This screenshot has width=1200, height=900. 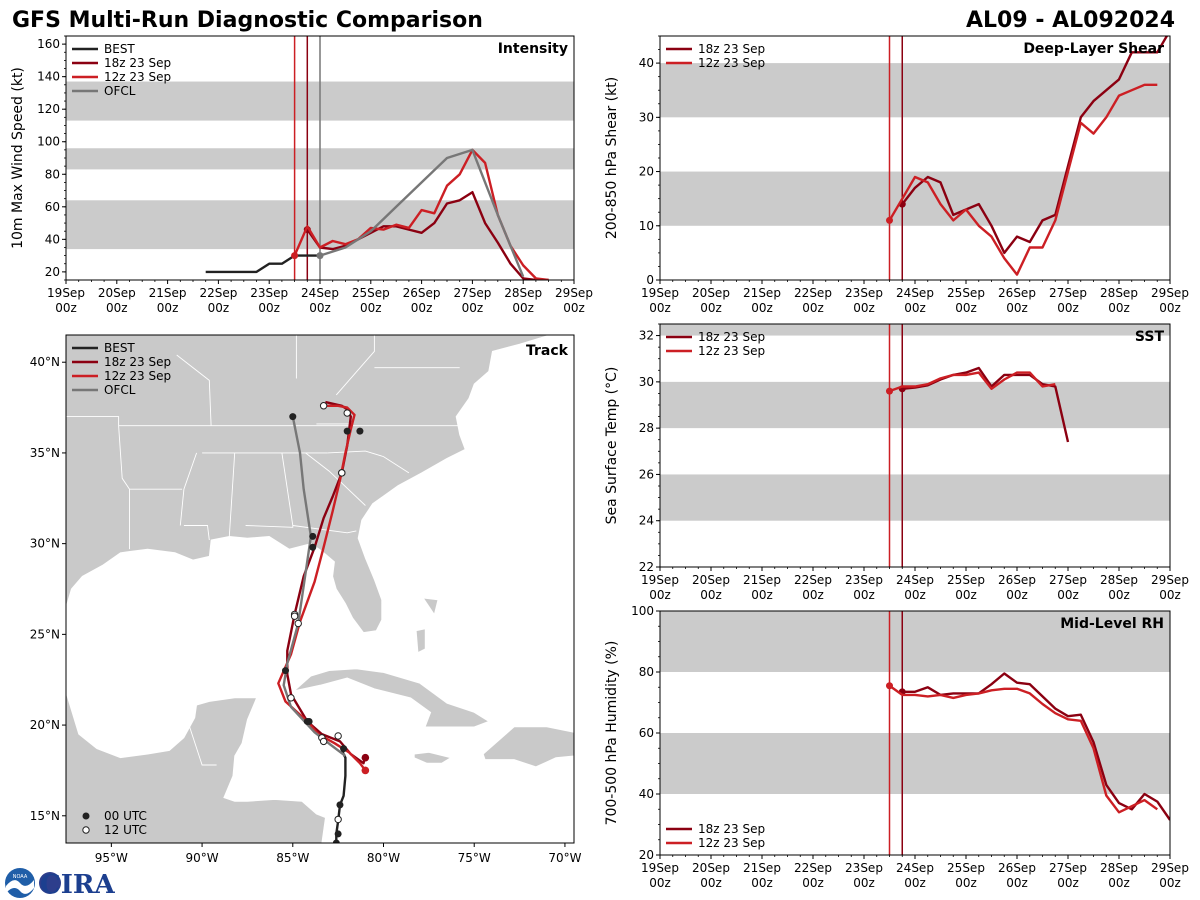 What do you see at coordinates (52, 239) in the screenshot?
I see `y-tick-label: 40` at bounding box center [52, 239].